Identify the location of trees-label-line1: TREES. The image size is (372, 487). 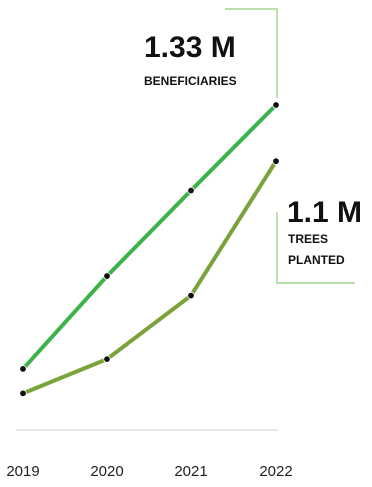
(308, 239).